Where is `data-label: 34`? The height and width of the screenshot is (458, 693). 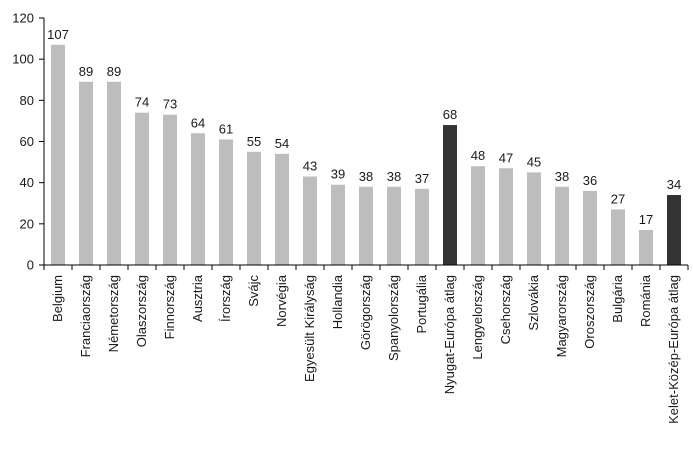
data-label: 34 is located at coordinates (674, 184).